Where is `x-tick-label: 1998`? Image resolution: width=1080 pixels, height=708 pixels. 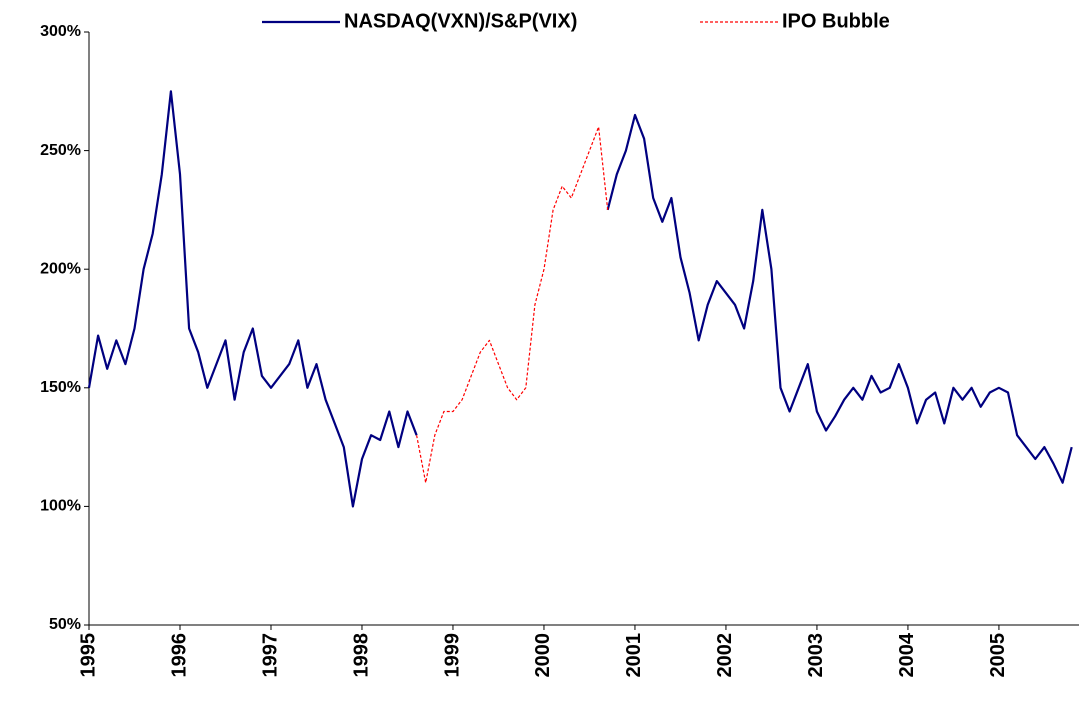 x-tick-label: 1998 is located at coordinates (361, 655).